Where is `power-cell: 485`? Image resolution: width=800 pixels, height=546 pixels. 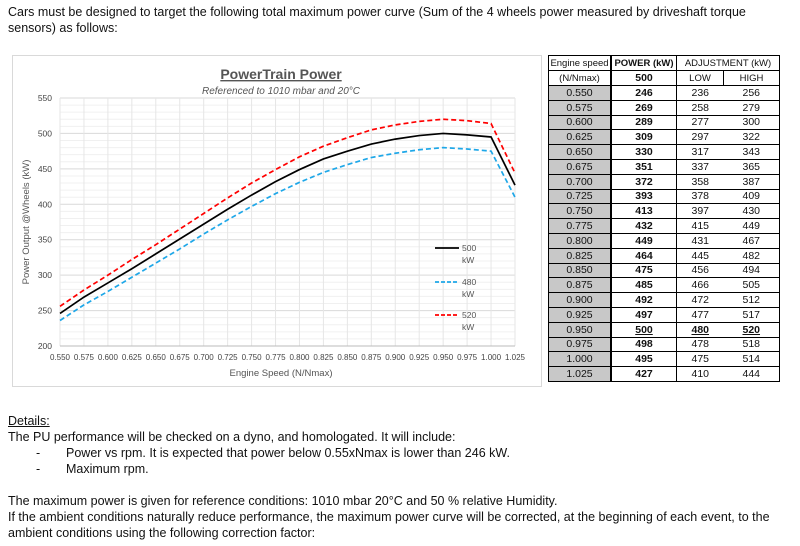 power-cell: 485 is located at coordinates (644, 285).